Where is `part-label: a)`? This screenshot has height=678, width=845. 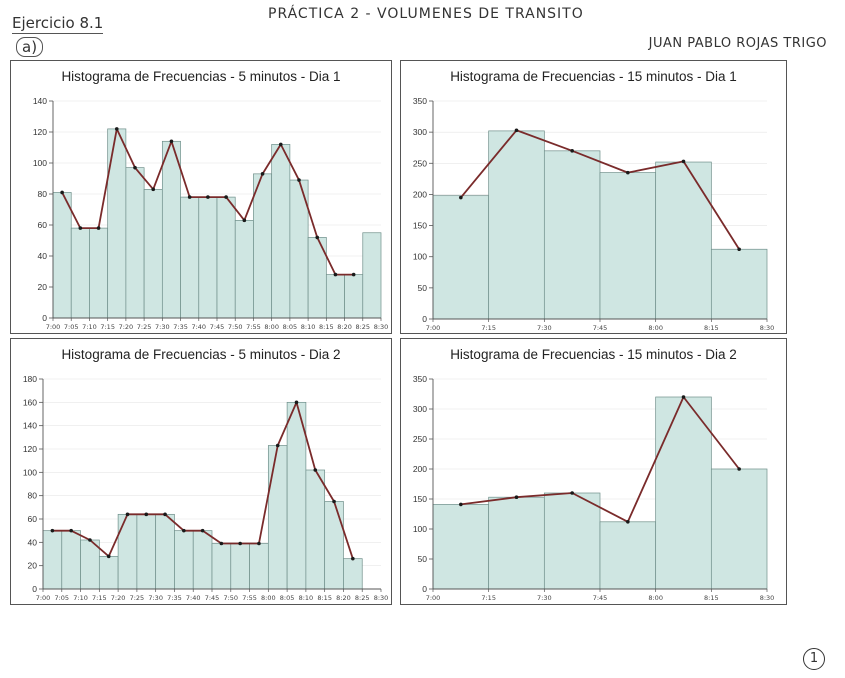
part-label: a) is located at coordinates (30, 47).